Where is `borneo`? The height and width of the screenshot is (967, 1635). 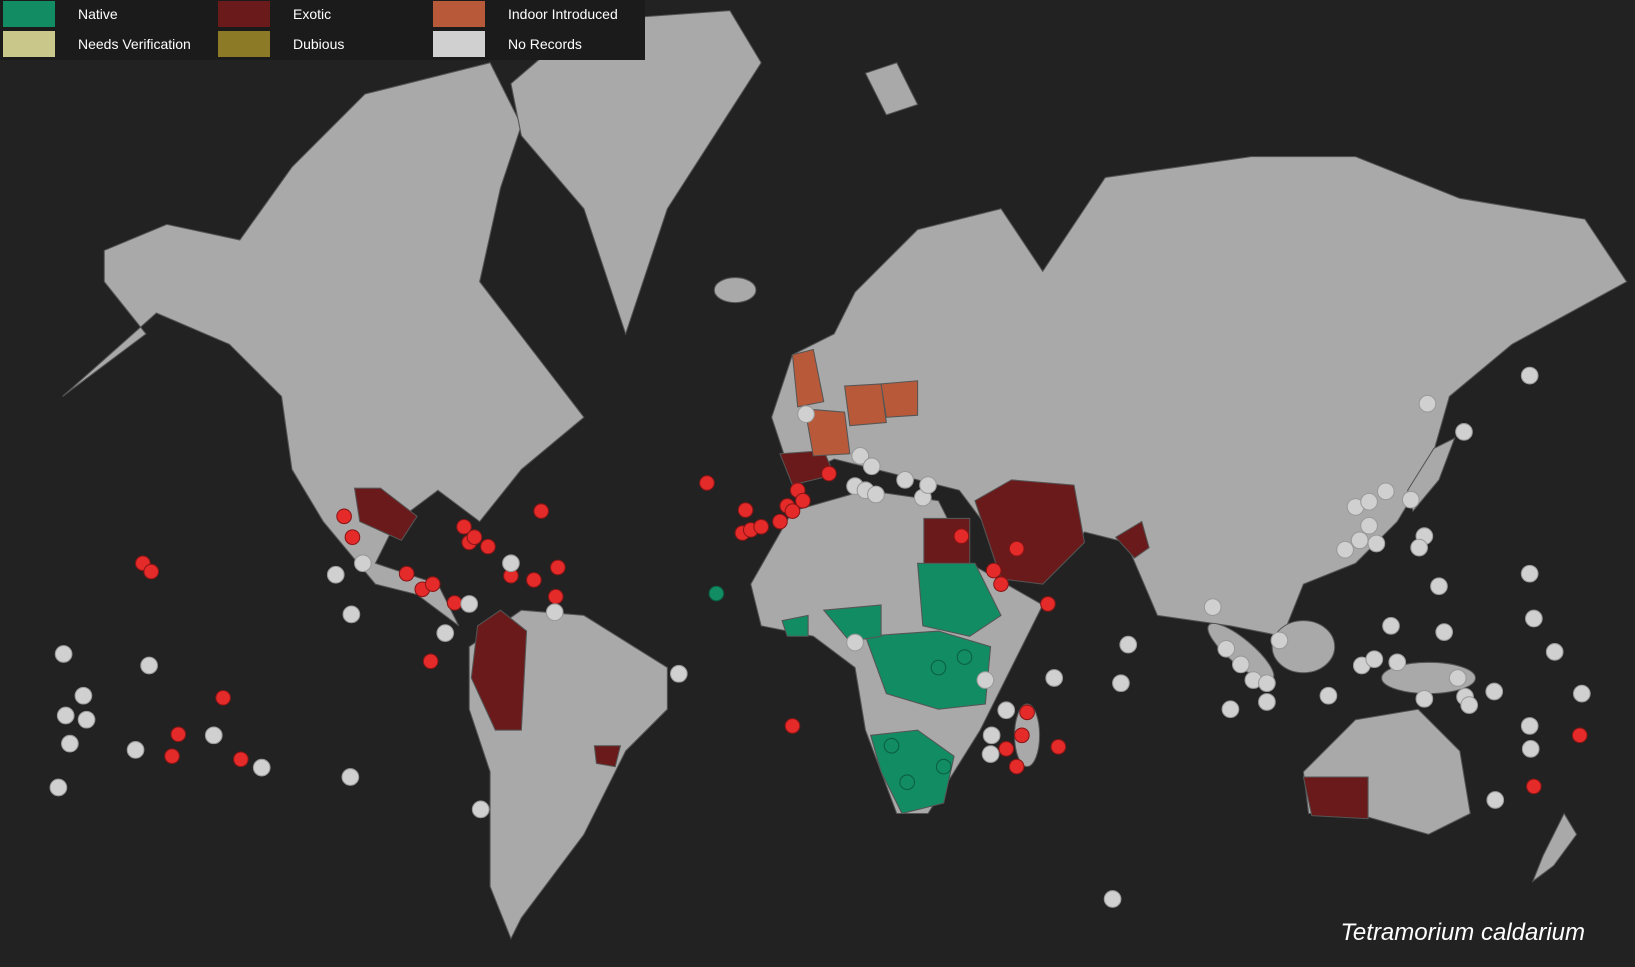
borneo is located at coordinates (1303, 647).